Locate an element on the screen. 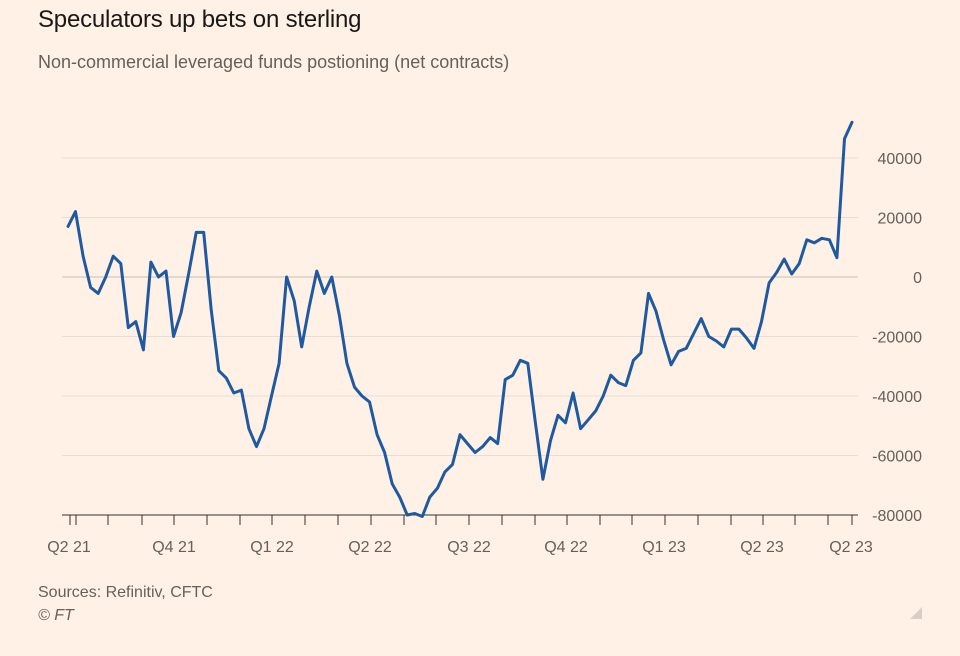  y-tick-label: -80000 is located at coordinates (897, 516).